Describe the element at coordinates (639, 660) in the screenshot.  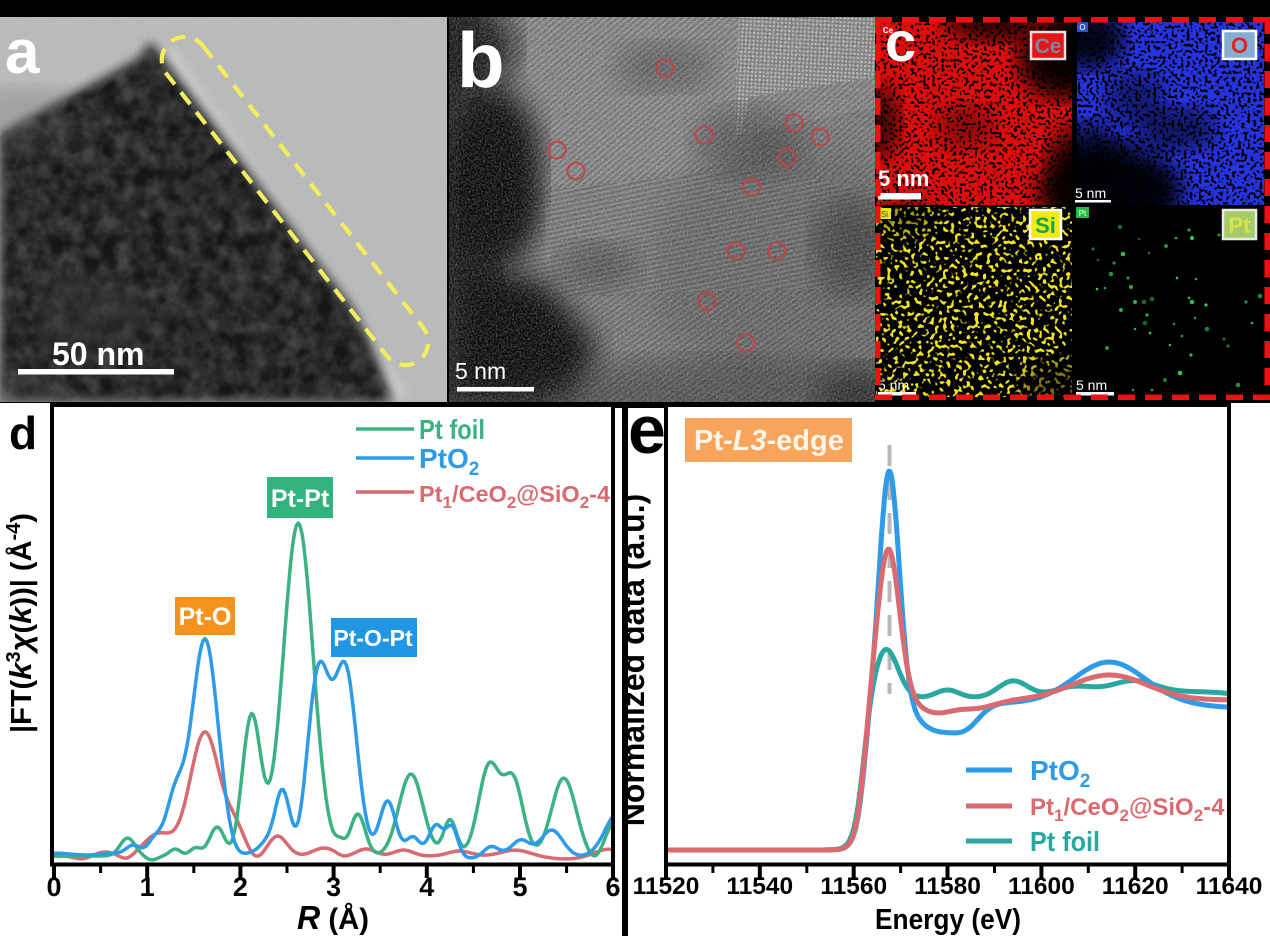
I see `svg-text: Normalized data (a.u.)` at that location.